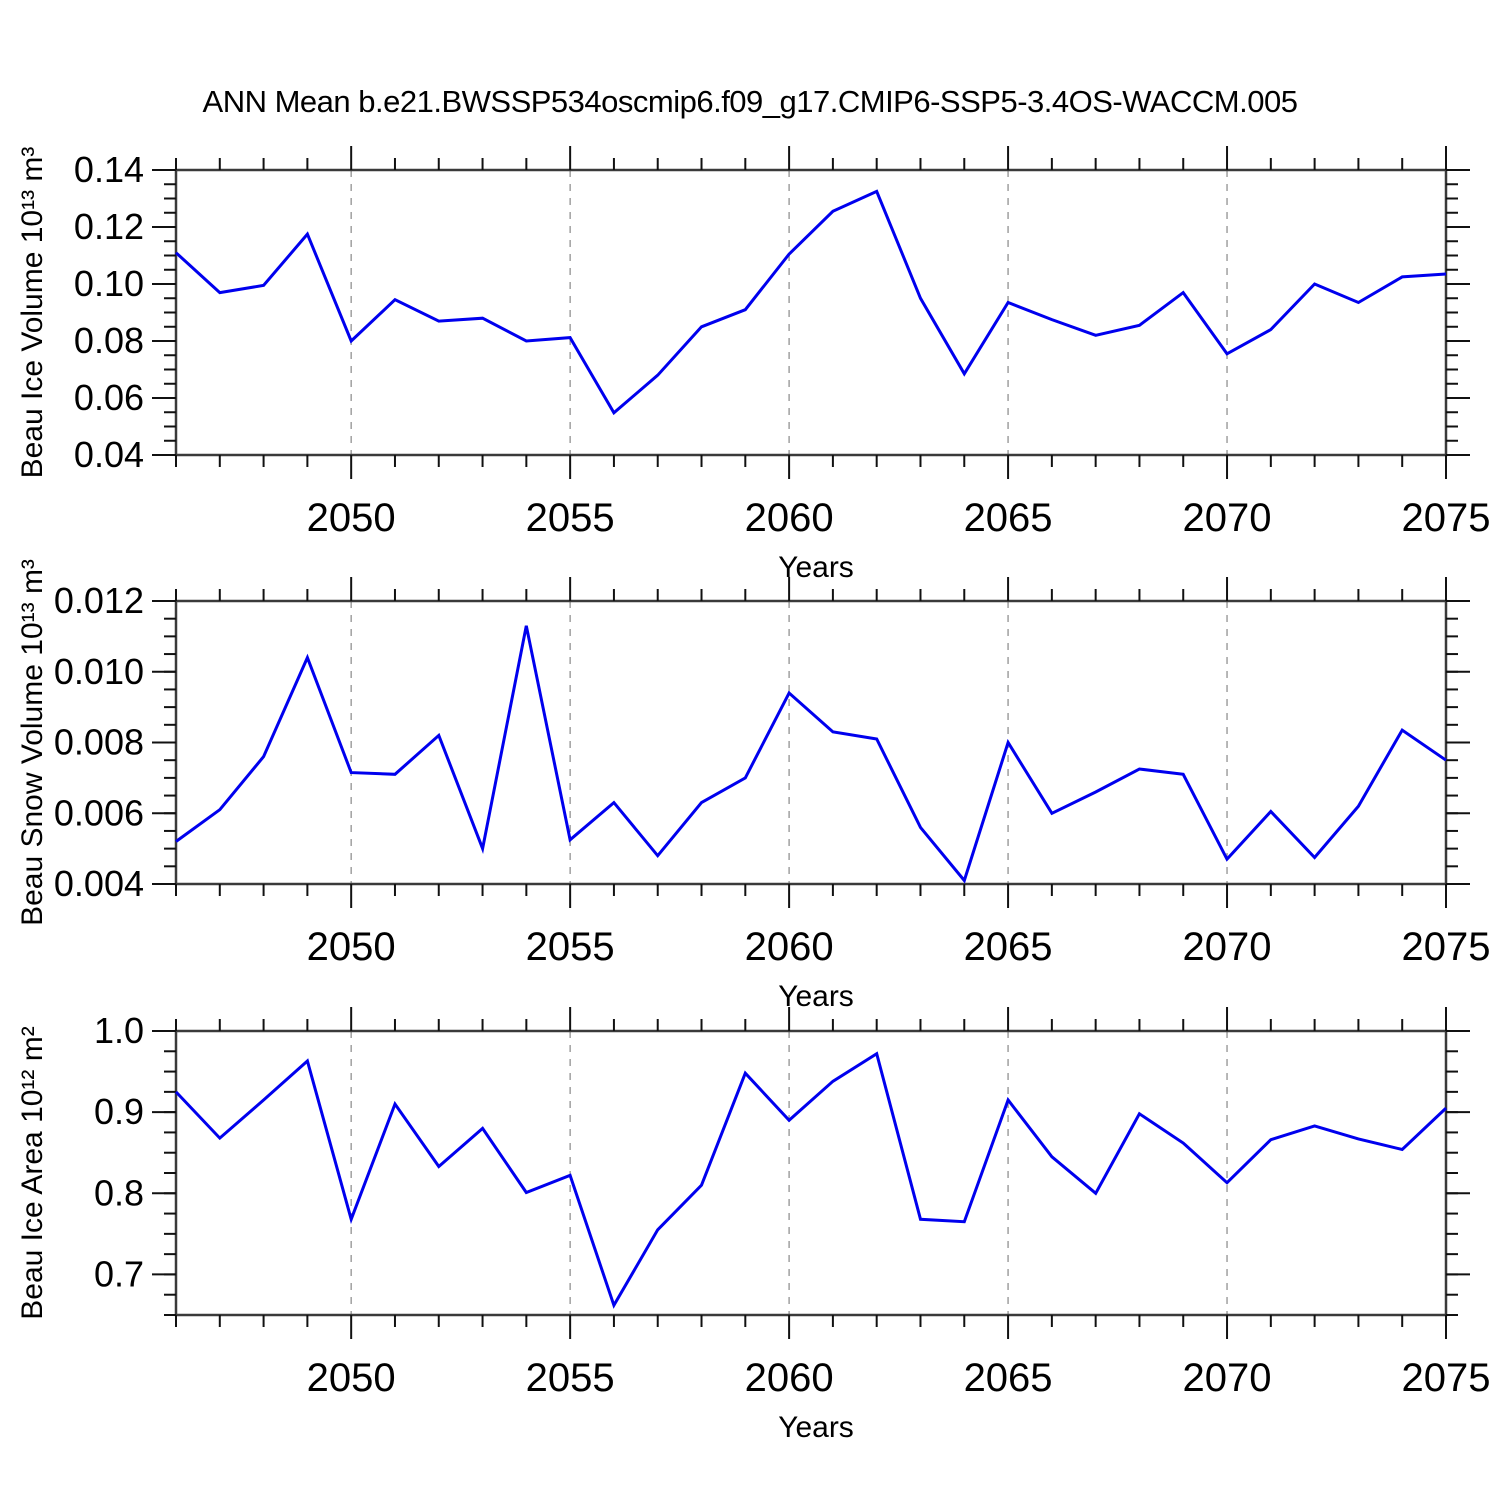 Image resolution: width=1500 pixels, height=1500 pixels. I want to click on data-line-beau-snow-volume, so click(811, 754).